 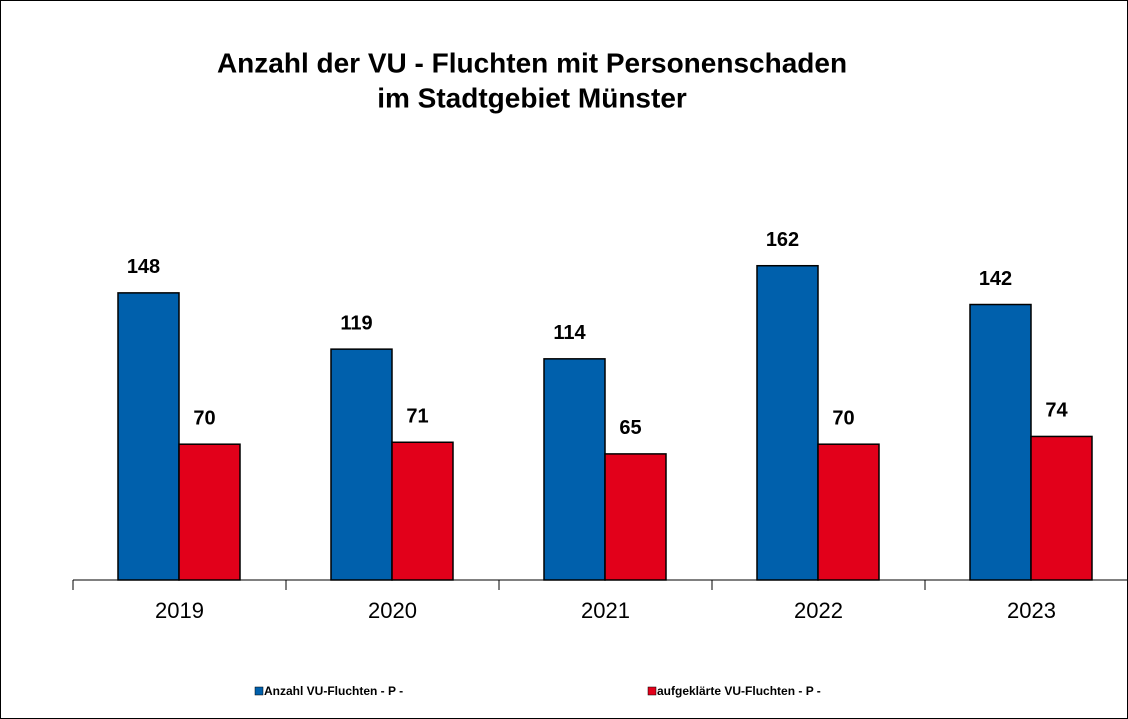 I want to click on x-tick-label: 2021, so click(x=605, y=610).